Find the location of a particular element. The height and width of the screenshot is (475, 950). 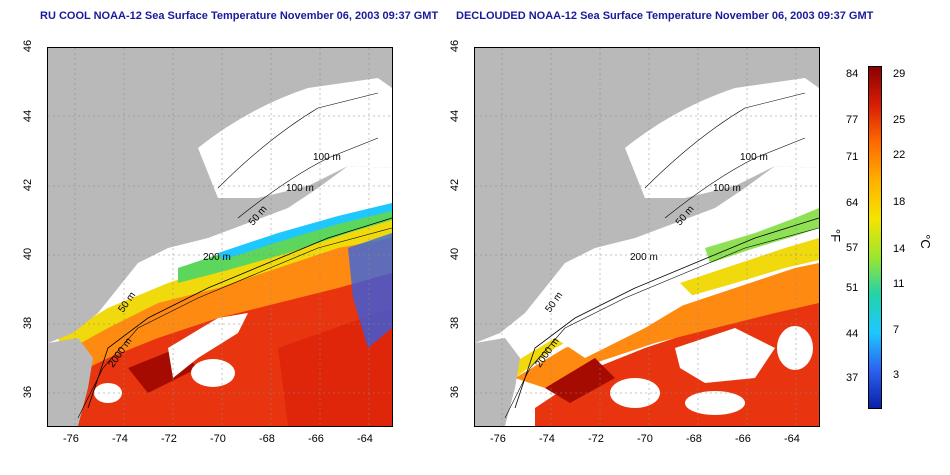

celsius-unit-label: °C is located at coordinates (925, 241).